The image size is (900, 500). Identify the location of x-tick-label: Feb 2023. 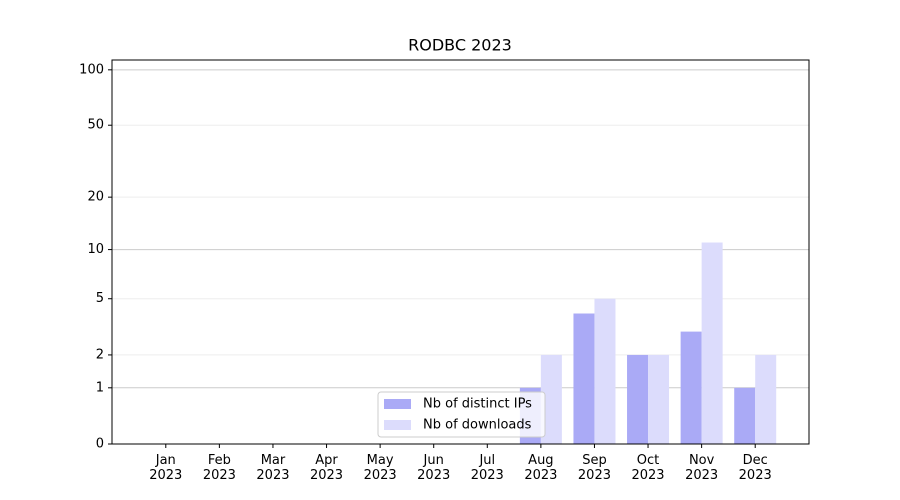
(219, 468).